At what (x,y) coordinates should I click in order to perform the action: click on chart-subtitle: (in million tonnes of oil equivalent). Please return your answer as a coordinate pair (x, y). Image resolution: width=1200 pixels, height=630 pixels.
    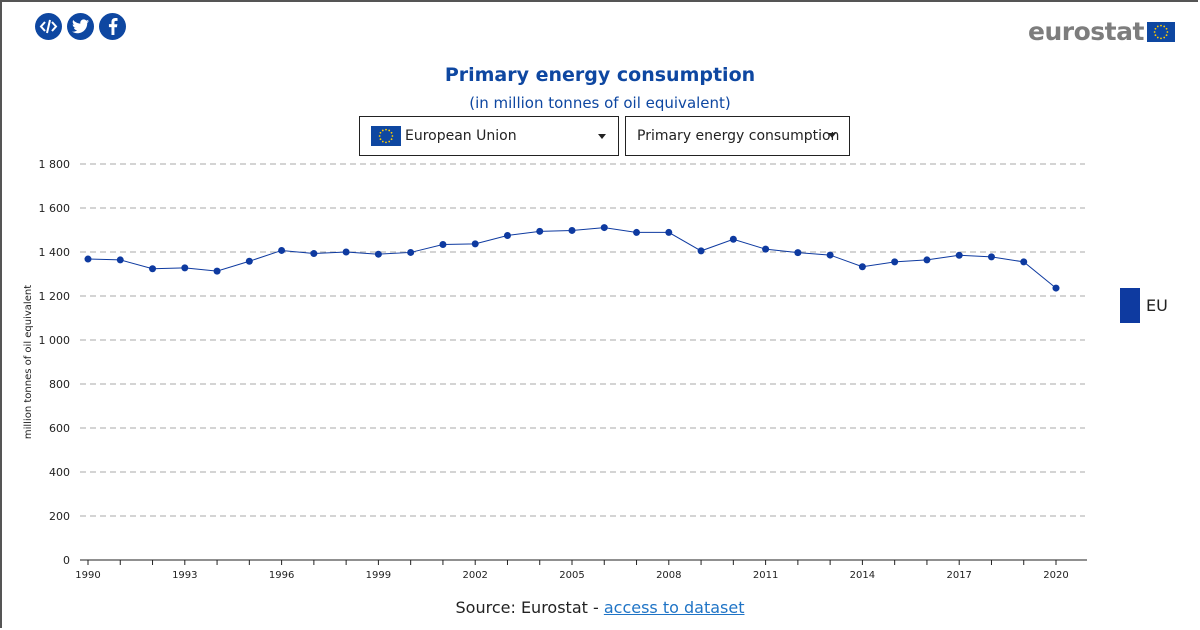
    Looking at the image, I should click on (600, 103).